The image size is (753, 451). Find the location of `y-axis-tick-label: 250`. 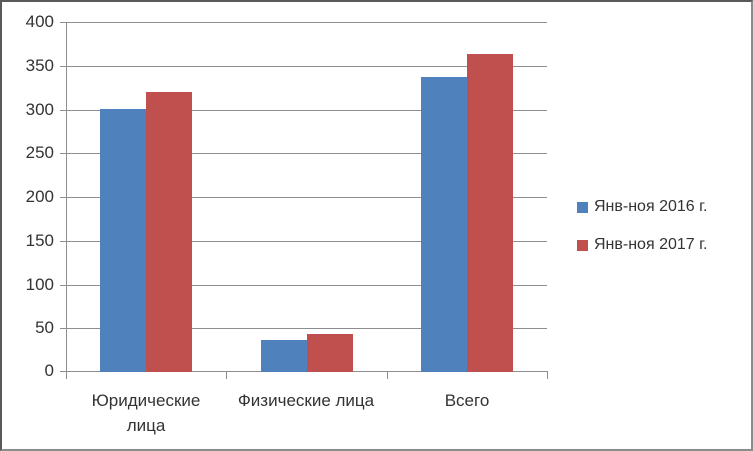

y-axis-tick-label: 250 is located at coordinates (39, 152).